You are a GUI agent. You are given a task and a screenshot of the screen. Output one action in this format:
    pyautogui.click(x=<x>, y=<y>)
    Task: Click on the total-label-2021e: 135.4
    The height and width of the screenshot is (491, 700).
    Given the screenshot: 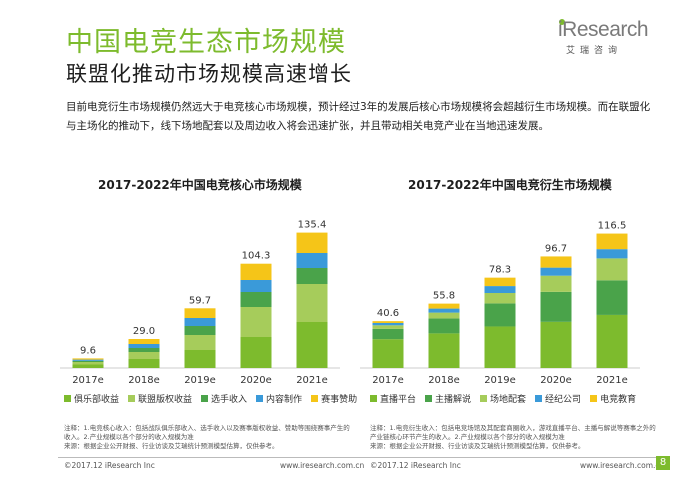 What is the action you would take?
    pyautogui.click(x=312, y=225)
    